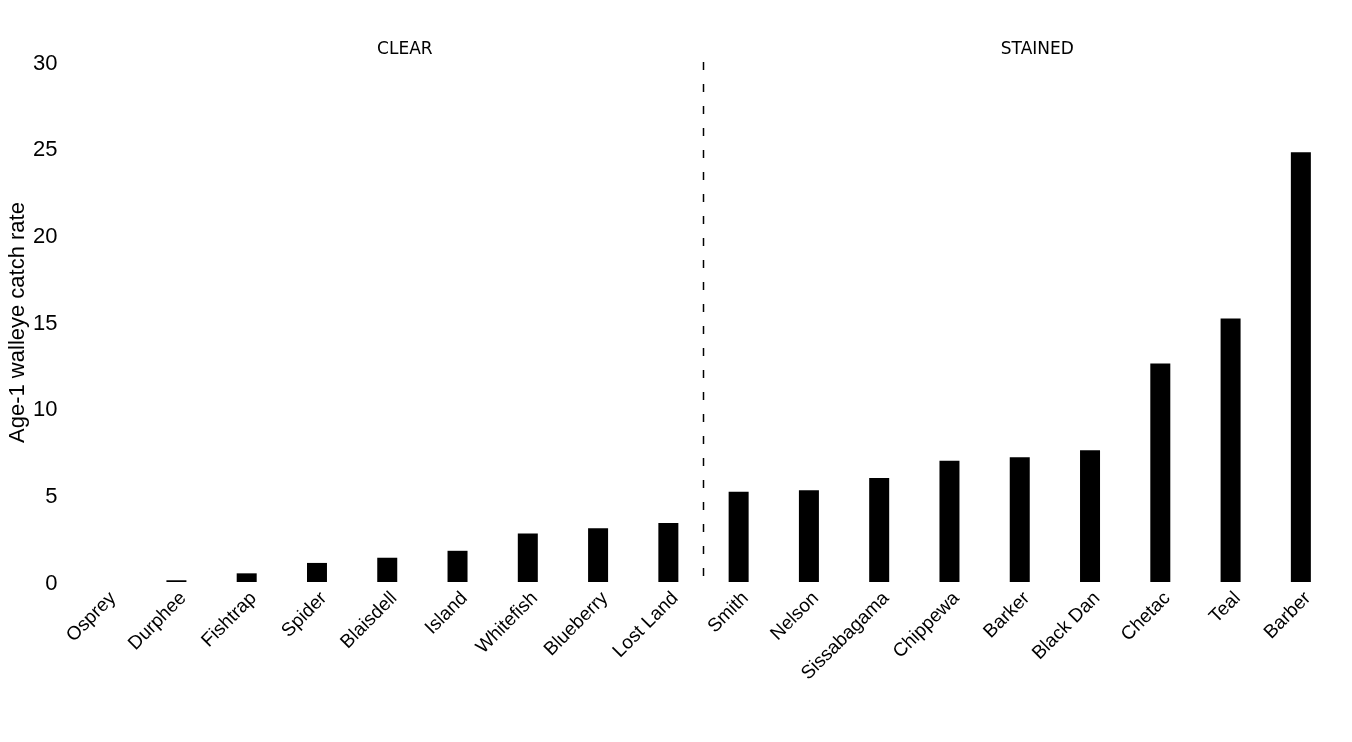  What do you see at coordinates (45, 62) in the screenshot?
I see `y-tick-label: 30` at bounding box center [45, 62].